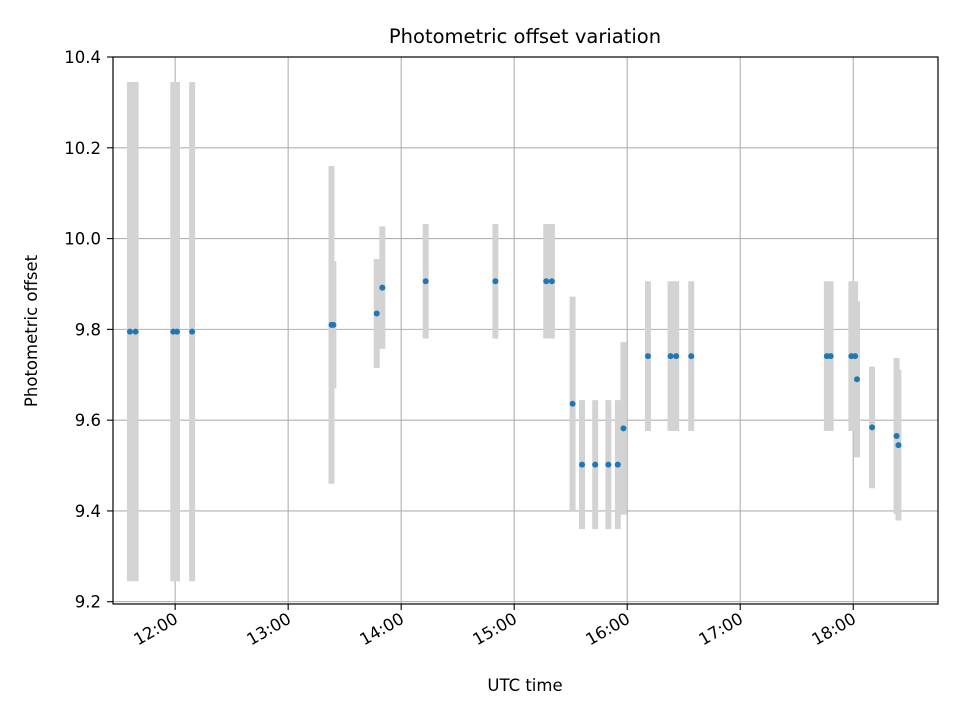 Image resolution: width=960 pixels, height=720 pixels. Describe the element at coordinates (525, 36) in the screenshot. I see `chart-title: Photometric offset variation` at that location.